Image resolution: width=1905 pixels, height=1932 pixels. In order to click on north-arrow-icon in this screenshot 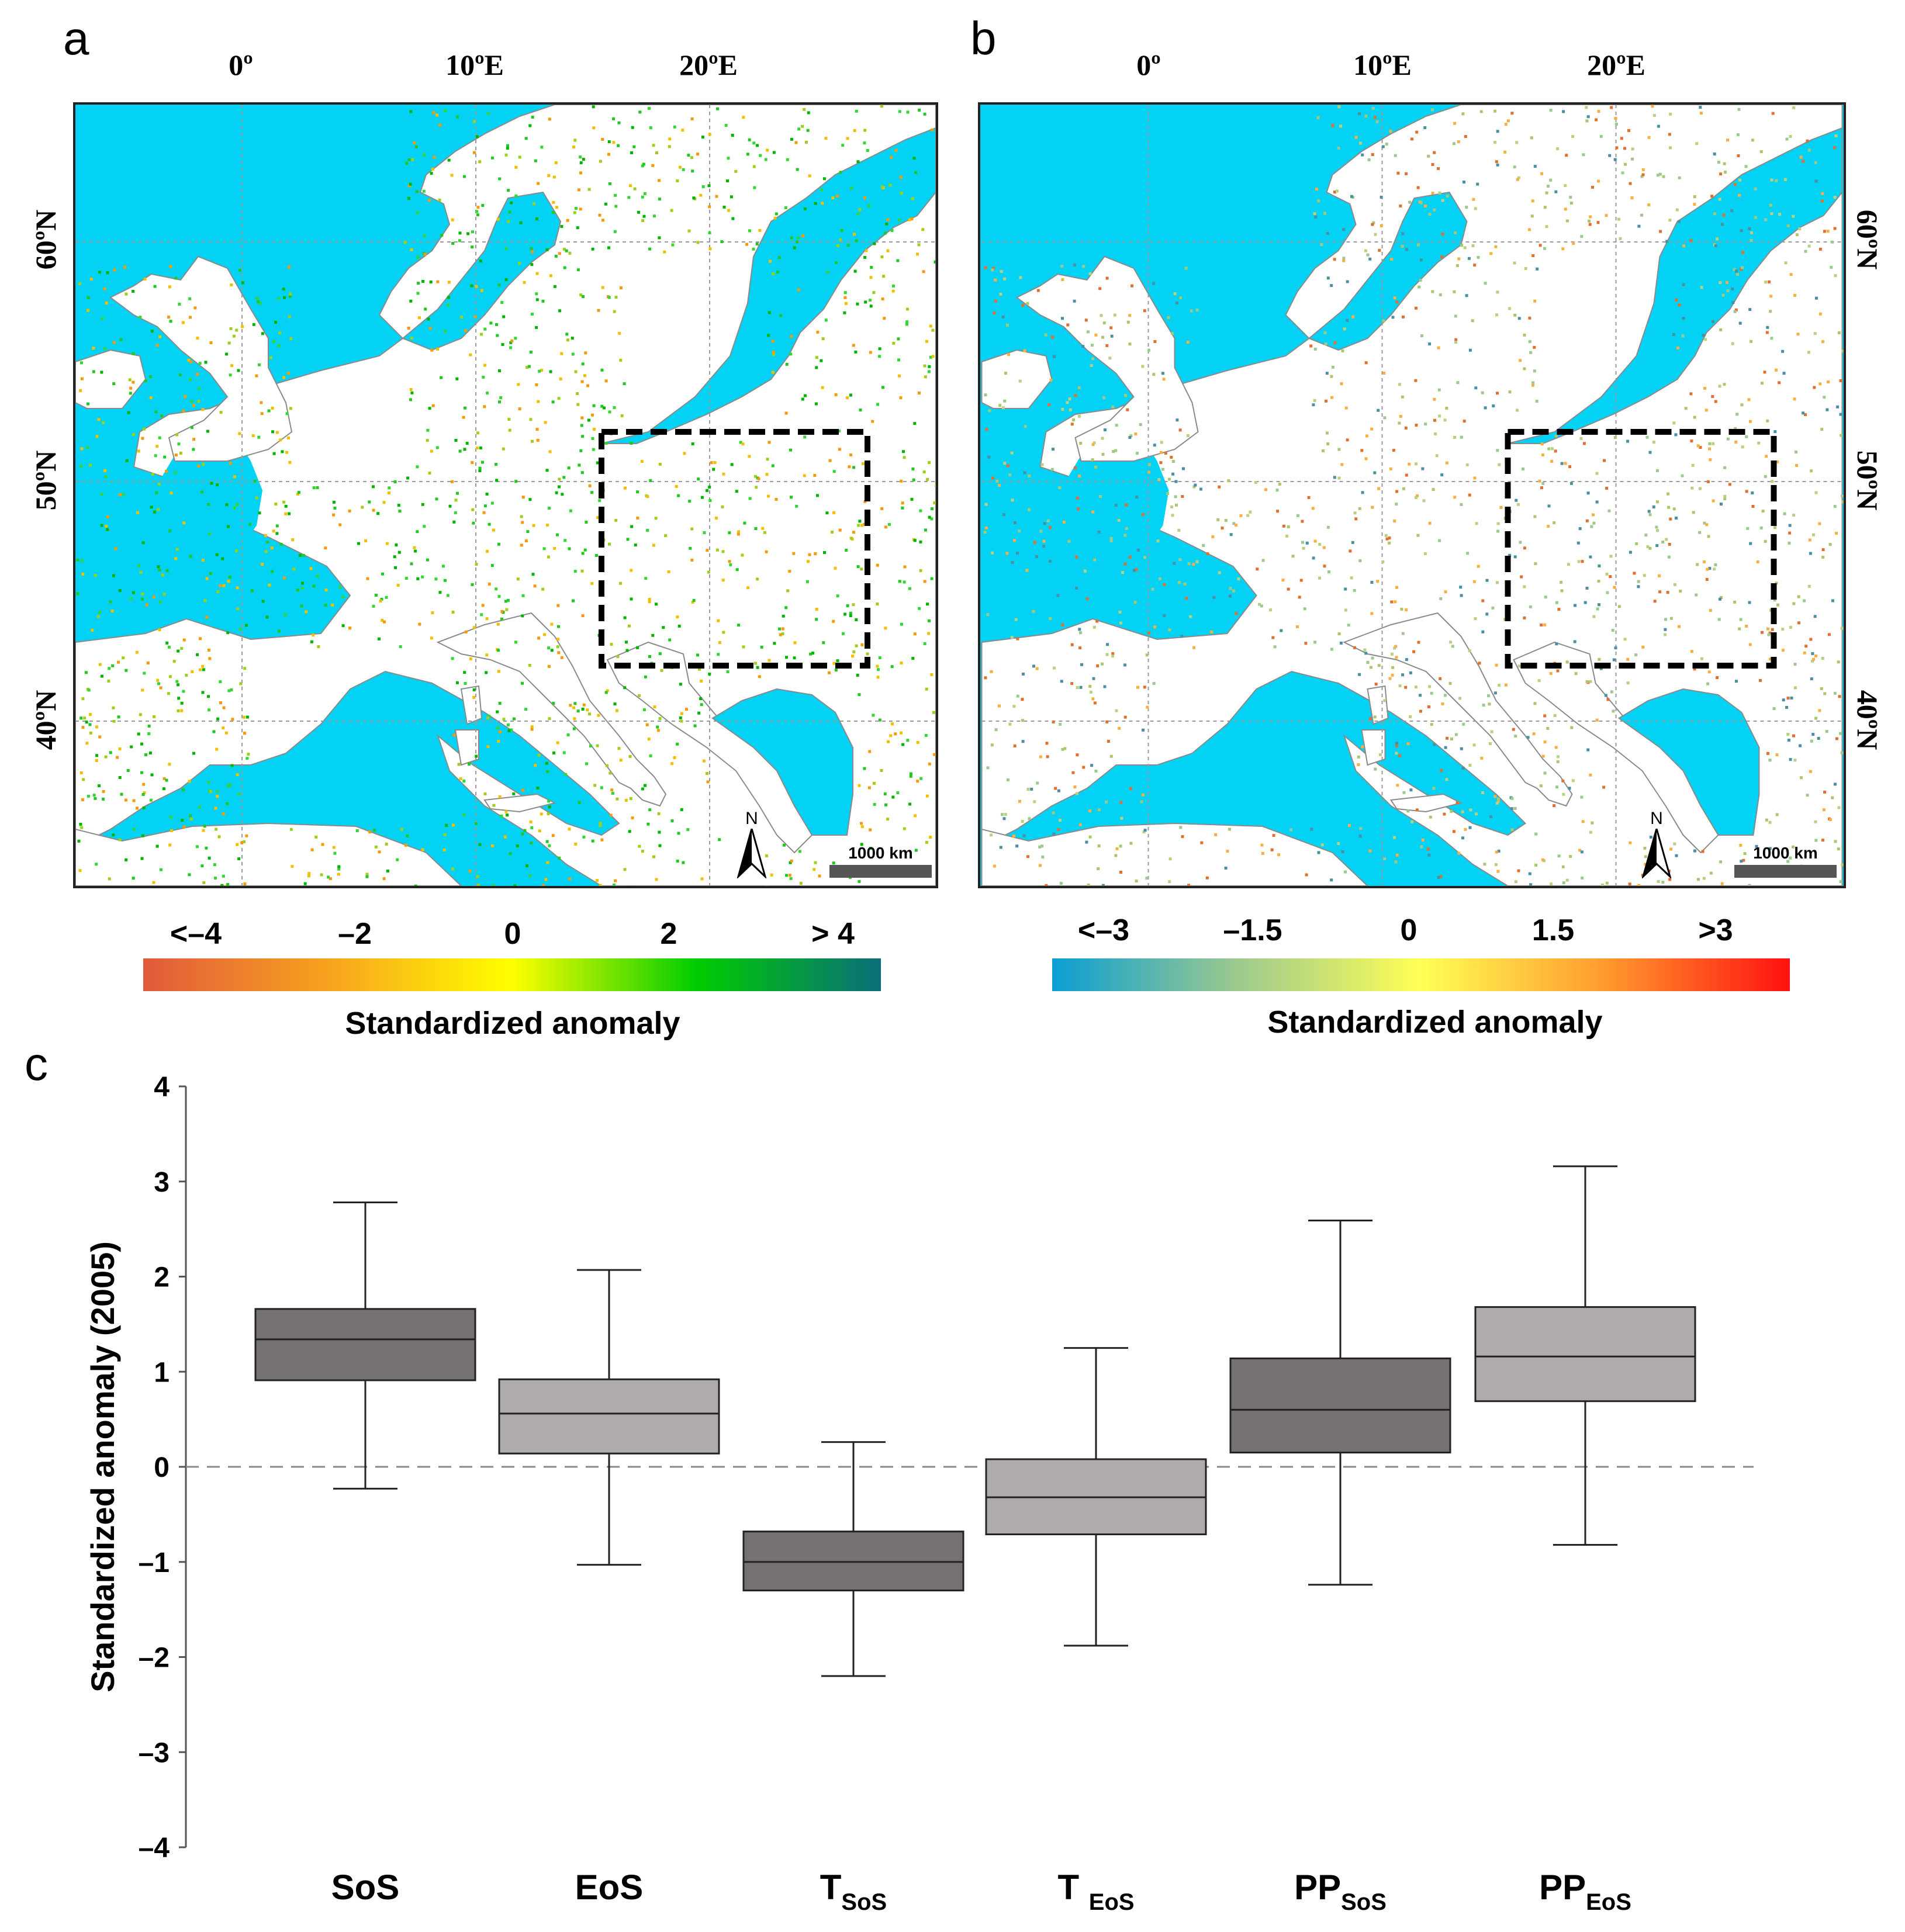, I will do `click(752, 853)`.